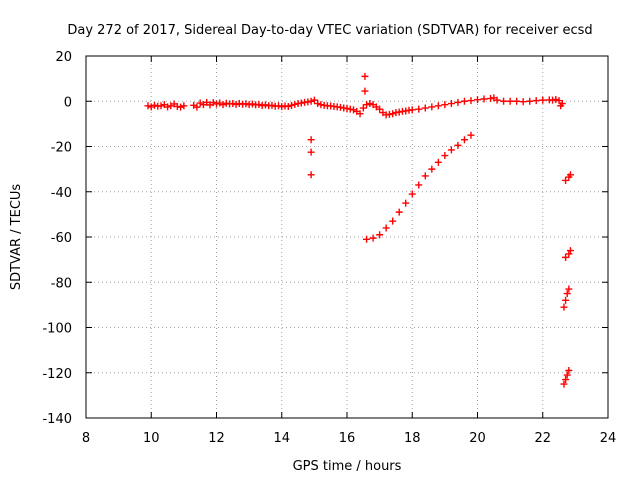 The width and height of the screenshot is (640, 480). I want to click on x-tick-label: 16, so click(347, 438).